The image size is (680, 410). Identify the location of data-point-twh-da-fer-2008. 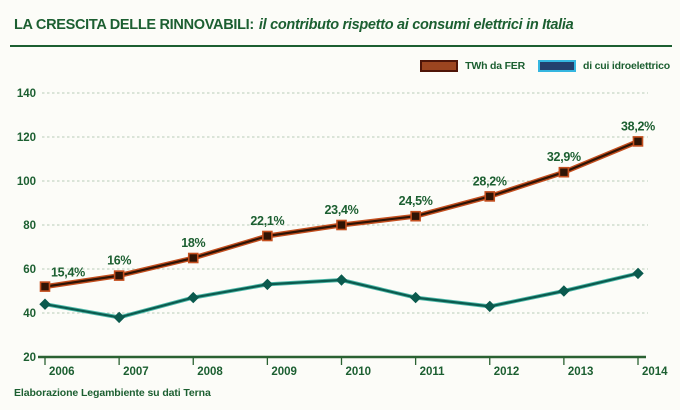
(193, 258).